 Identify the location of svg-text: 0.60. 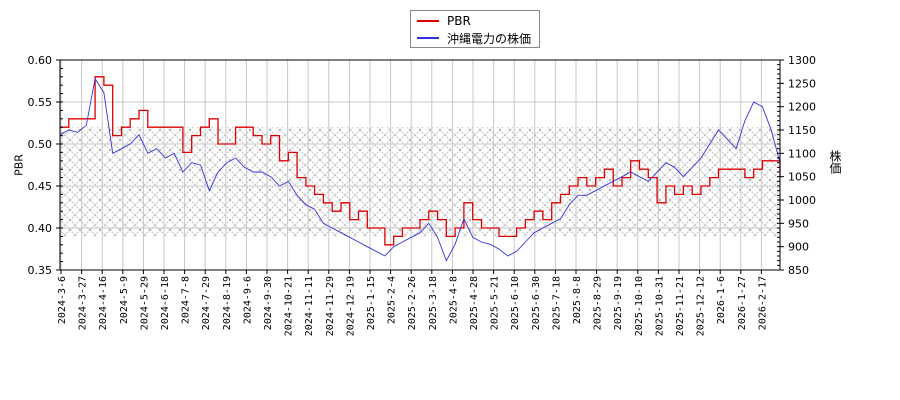
(40, 60).